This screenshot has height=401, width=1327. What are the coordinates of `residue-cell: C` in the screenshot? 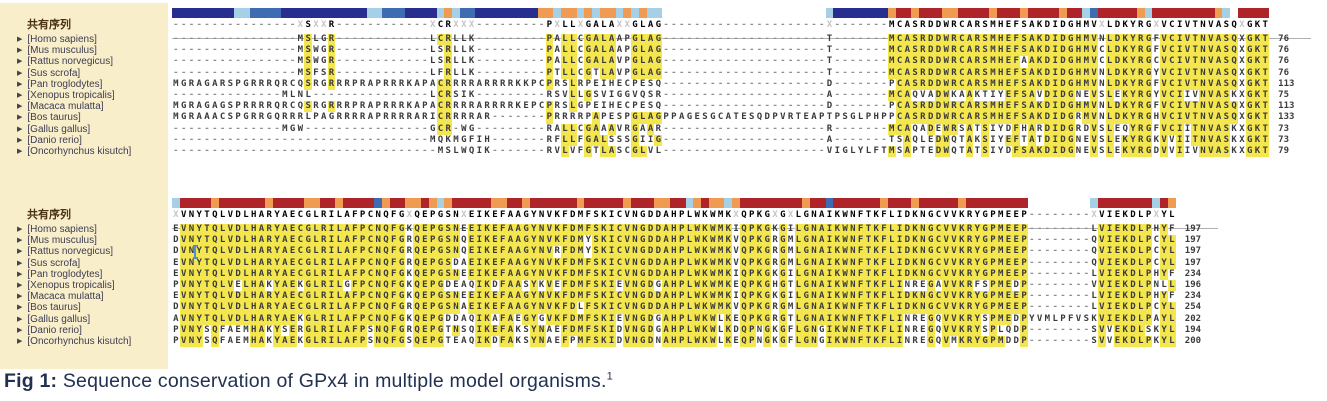 It's located at (440, 96).